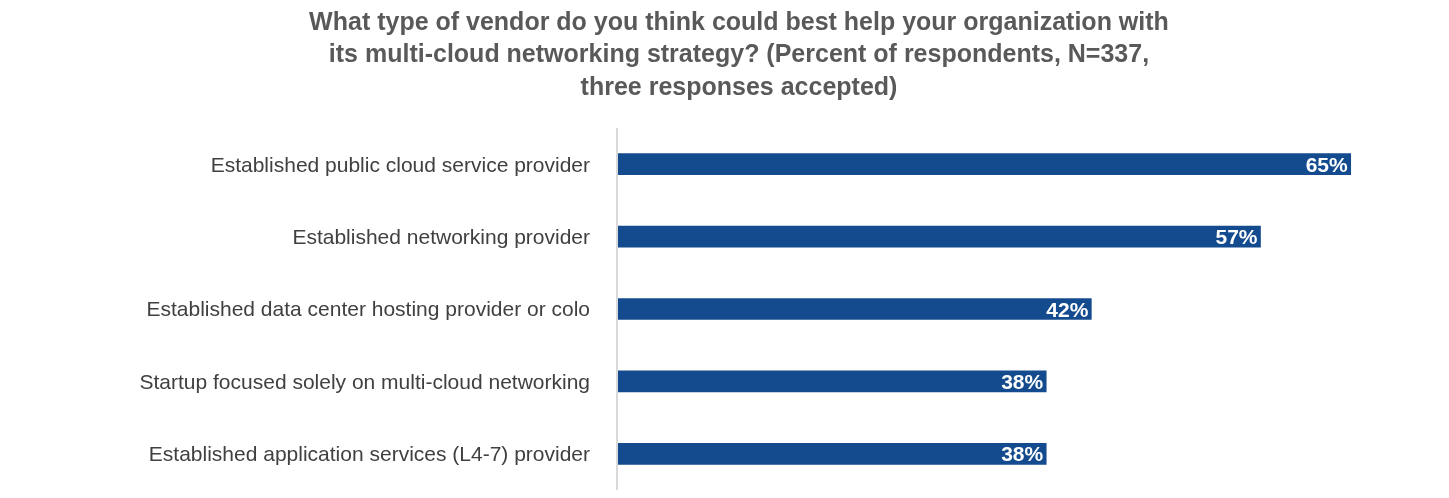  What do you see at coordinates (441, 236) in the screenshot?
I see `y-tick-label: Established networking provider` at bounding box center [441, 236].